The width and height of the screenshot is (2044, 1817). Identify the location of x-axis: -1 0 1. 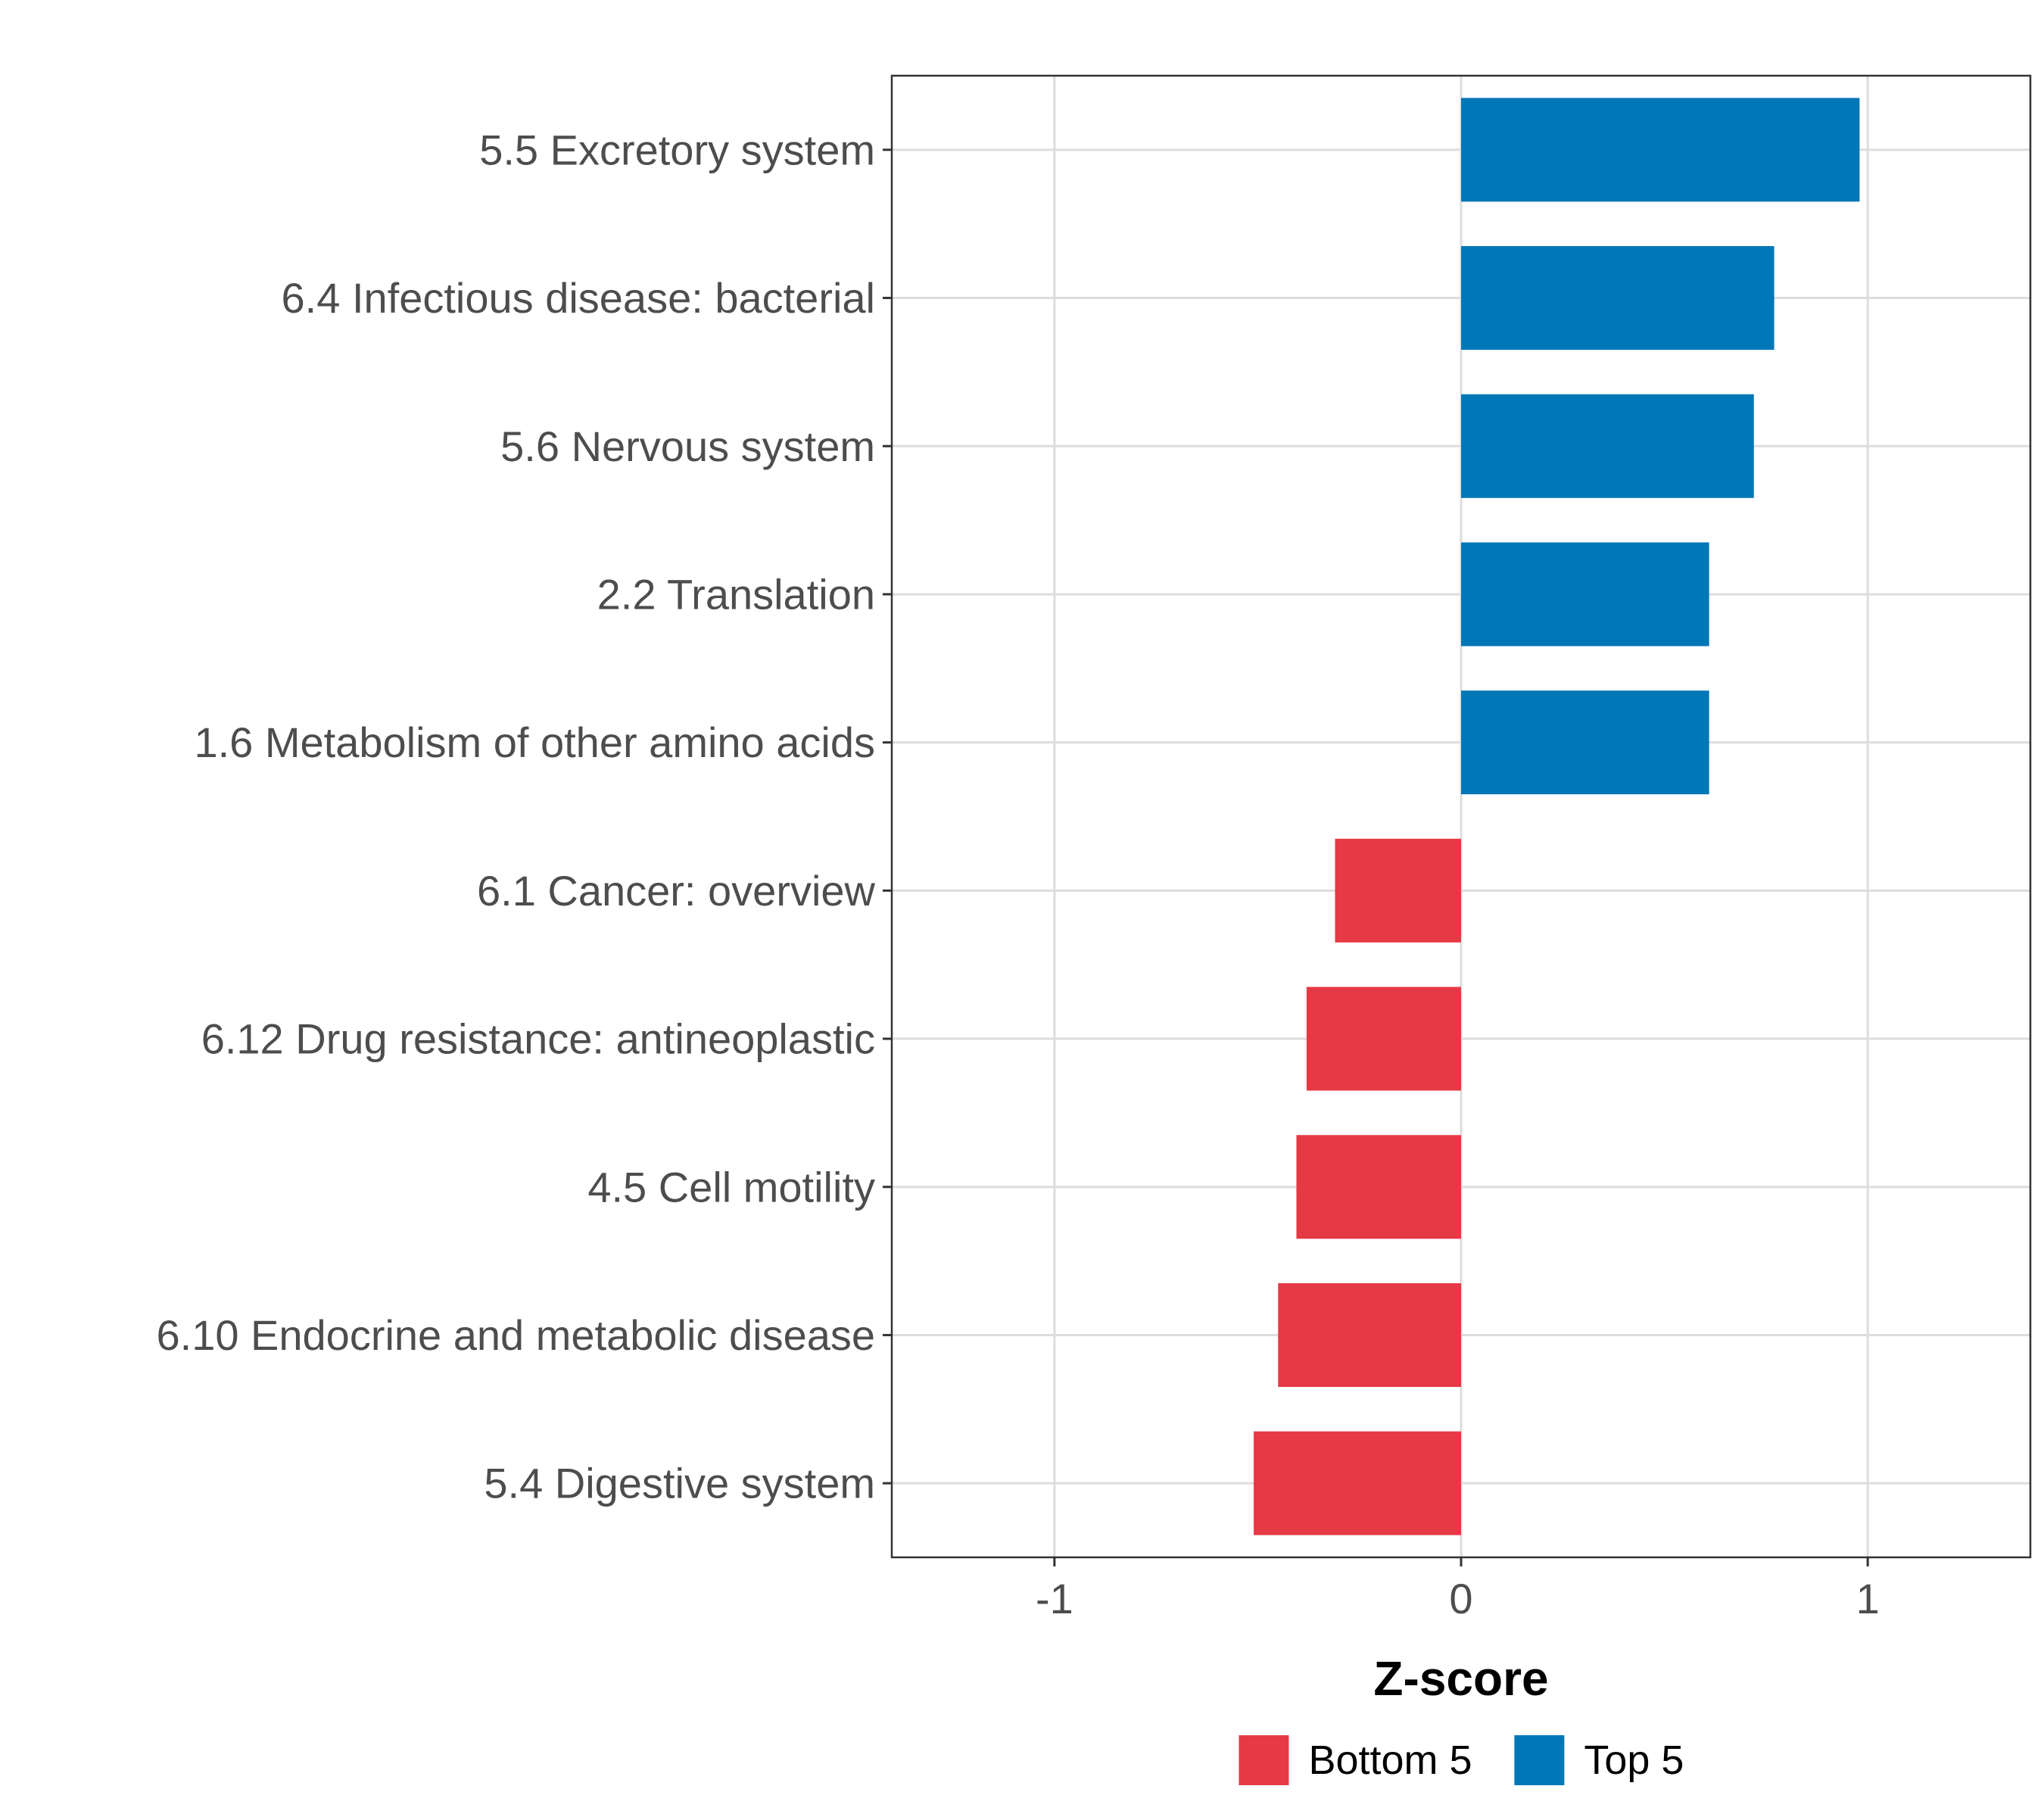
(1458, 1589).